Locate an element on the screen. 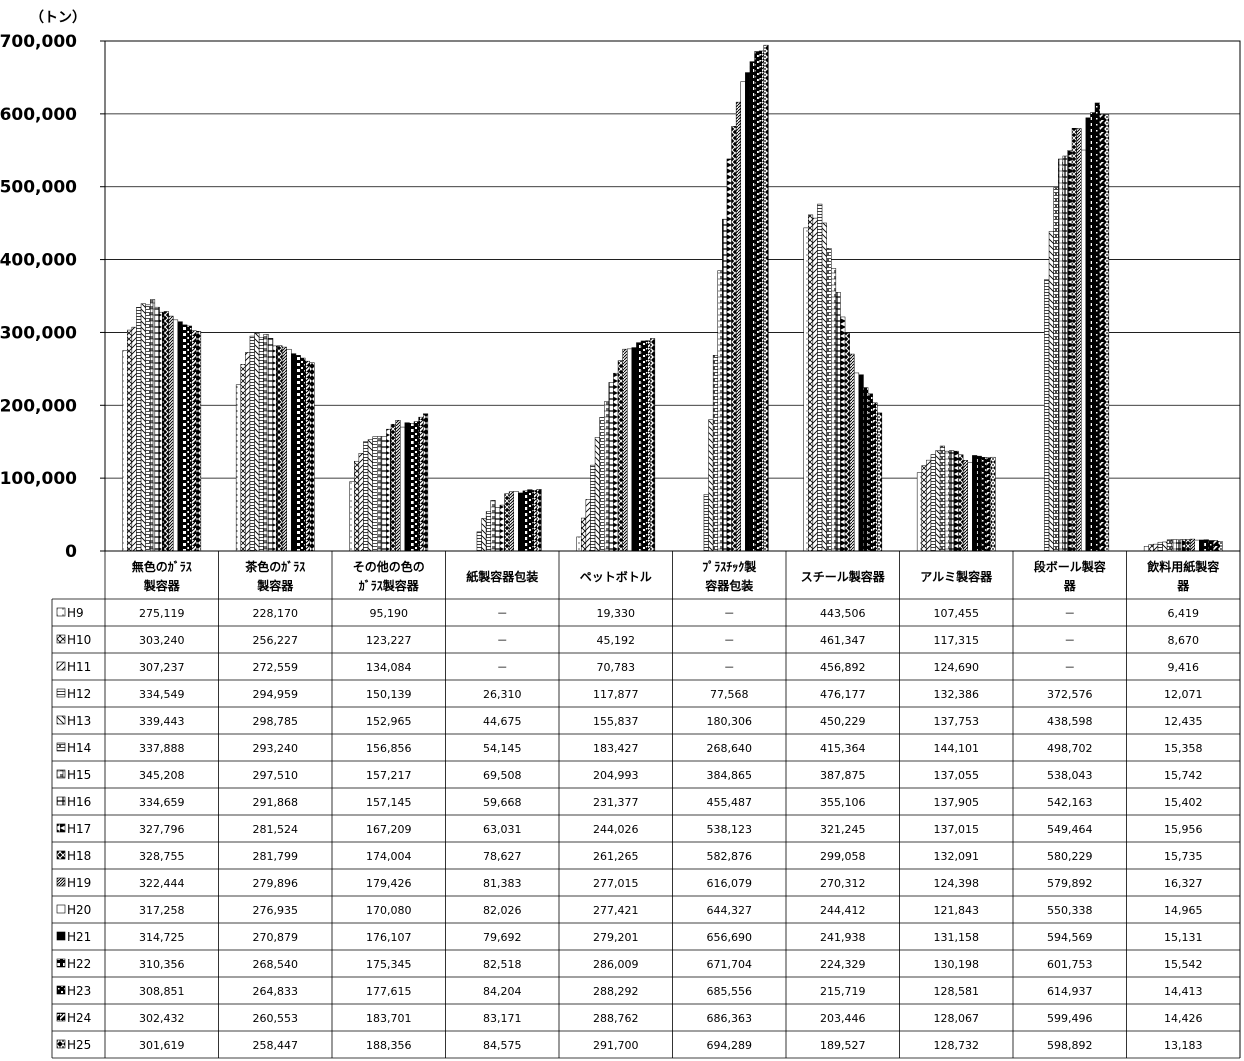 This screenshot has height=1061, width=1244. table-cell: 189,527 is located at coordinates (843, 1045).